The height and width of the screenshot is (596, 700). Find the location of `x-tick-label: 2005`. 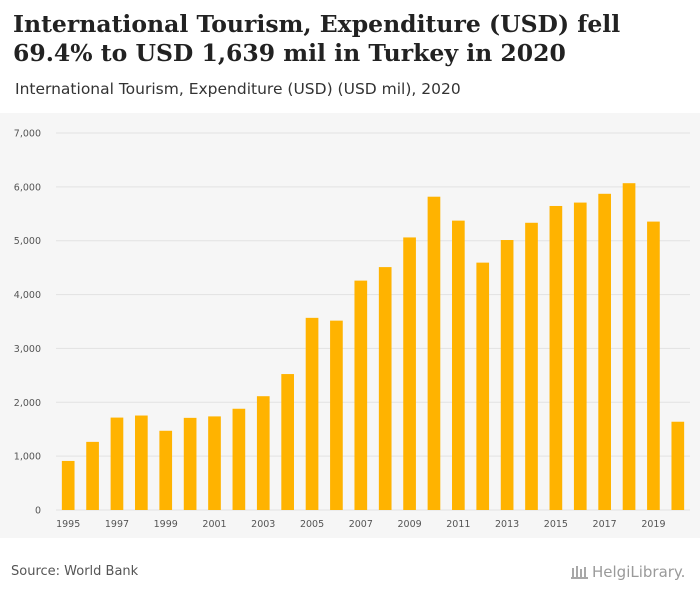

x-tick-label: 2005 is located at coordinates (312, 524).